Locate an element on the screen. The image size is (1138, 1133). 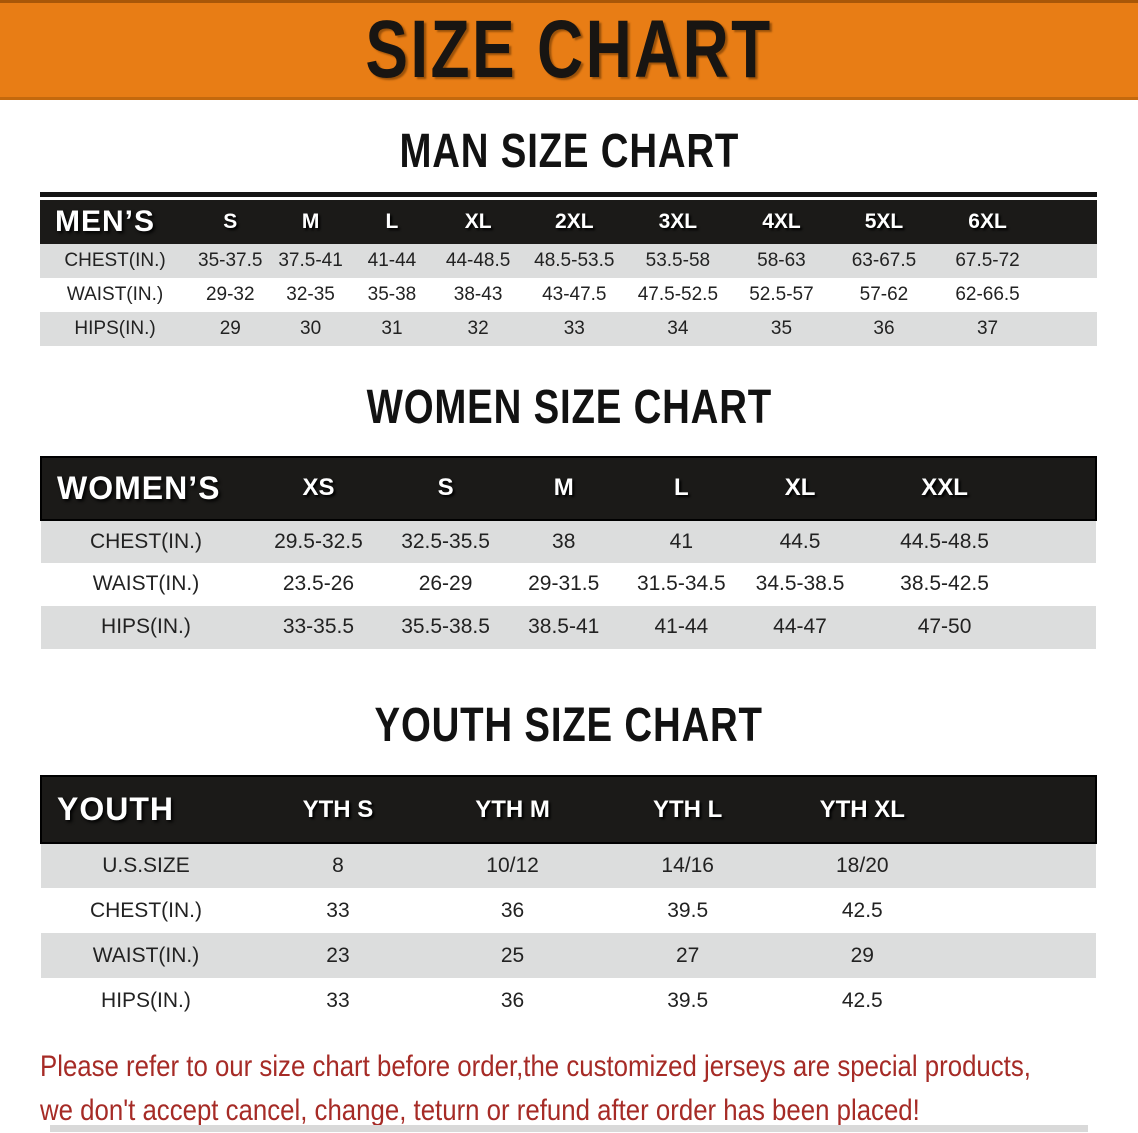
measurement-value: 38.5-42.5 is located at coordinates (944, 584).